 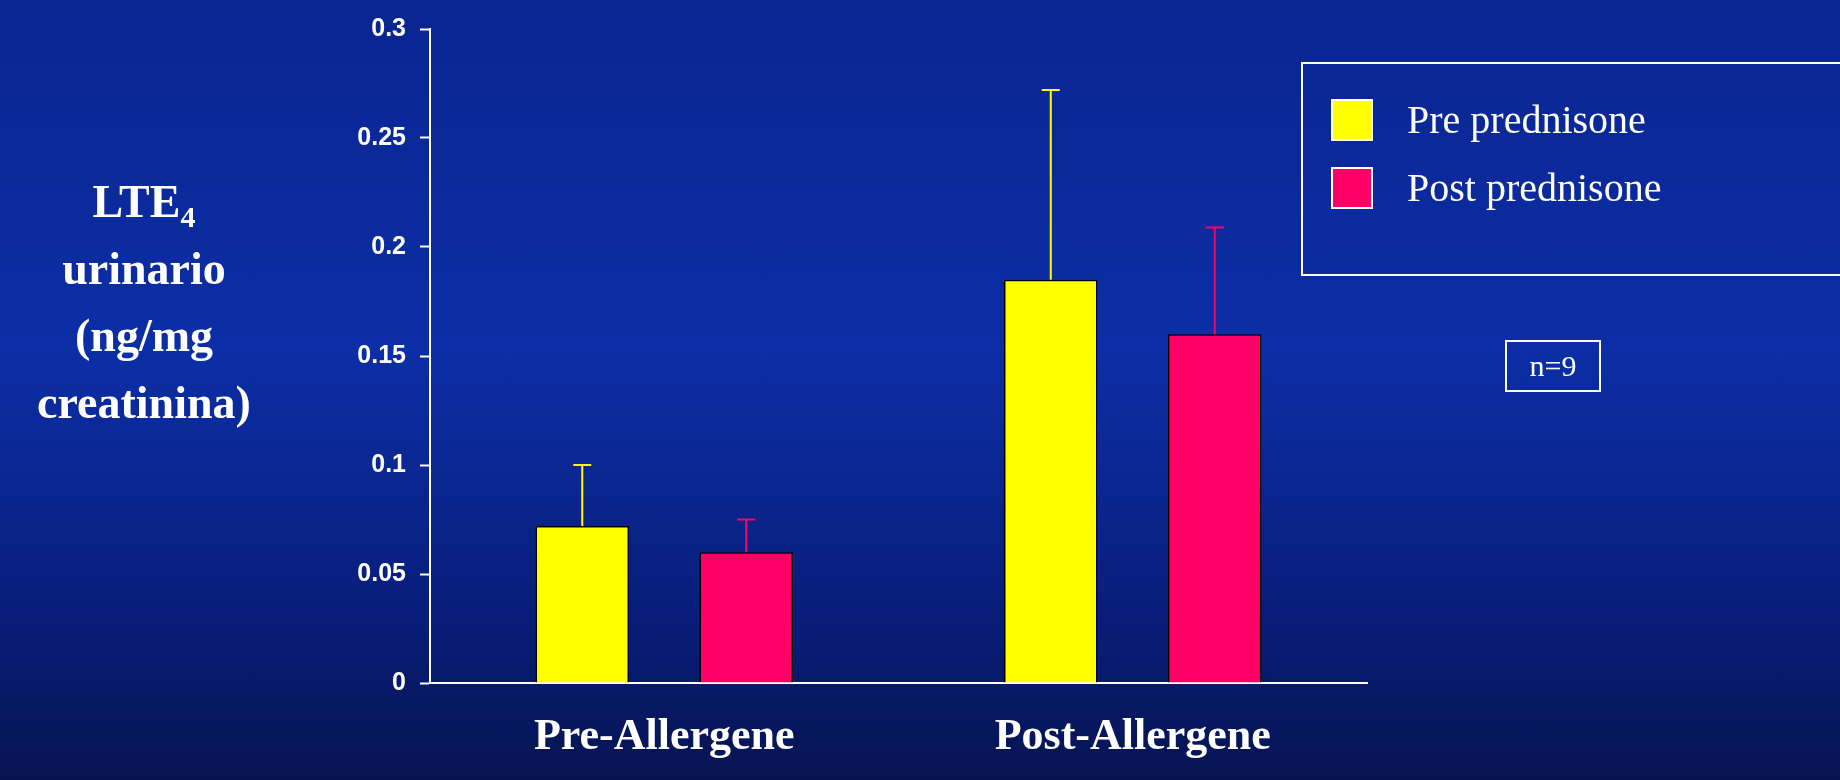 What do you see at coordinates (388, 244) in the screenshot?
I see `y-tick-label: 0.2` at bounding box center [388, 244].